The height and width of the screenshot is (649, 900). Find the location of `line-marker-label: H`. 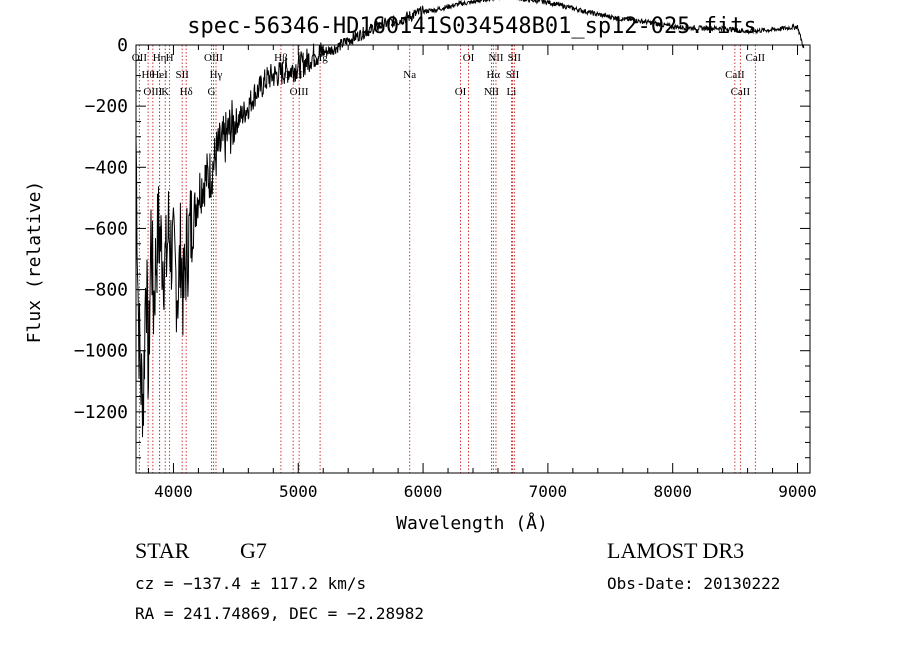

line-marker-label: H is located at coordinates (170, 58).